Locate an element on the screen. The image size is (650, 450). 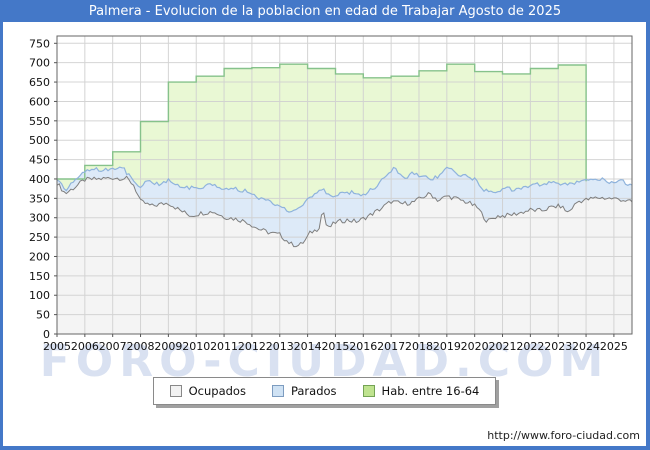
x-tick-label: 2010 is located at coordinates (196, 346).